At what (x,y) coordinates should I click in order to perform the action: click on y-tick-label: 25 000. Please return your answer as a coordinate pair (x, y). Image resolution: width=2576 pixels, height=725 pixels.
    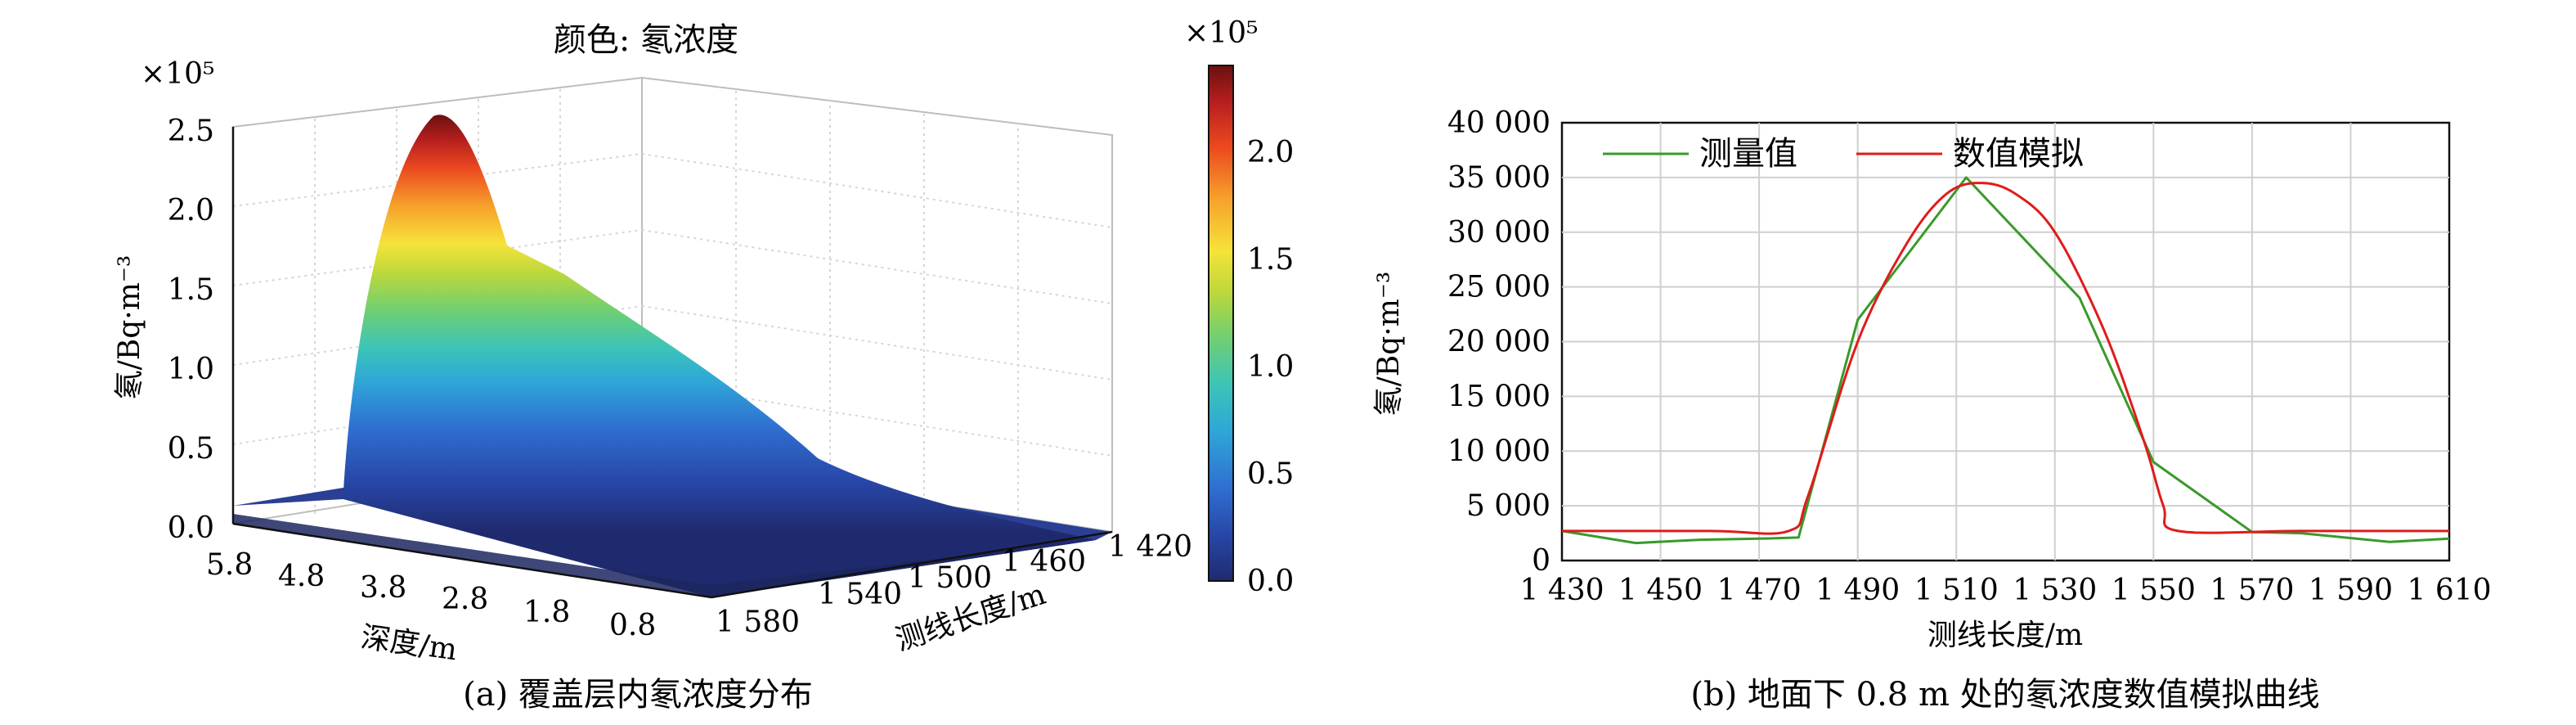
    Looking at the image, I should click on (1499, 288).